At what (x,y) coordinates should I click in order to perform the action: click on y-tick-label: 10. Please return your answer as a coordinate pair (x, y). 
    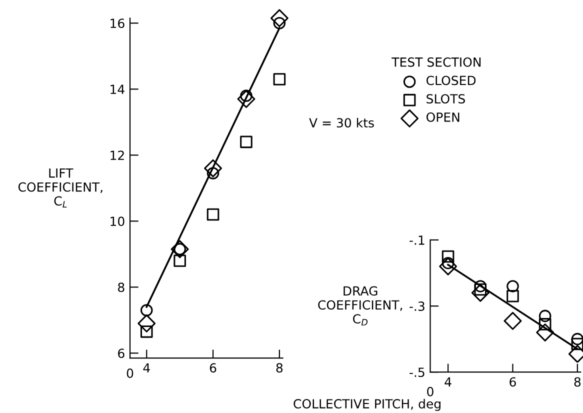
    Looking at the image, I should click on (117, 221).